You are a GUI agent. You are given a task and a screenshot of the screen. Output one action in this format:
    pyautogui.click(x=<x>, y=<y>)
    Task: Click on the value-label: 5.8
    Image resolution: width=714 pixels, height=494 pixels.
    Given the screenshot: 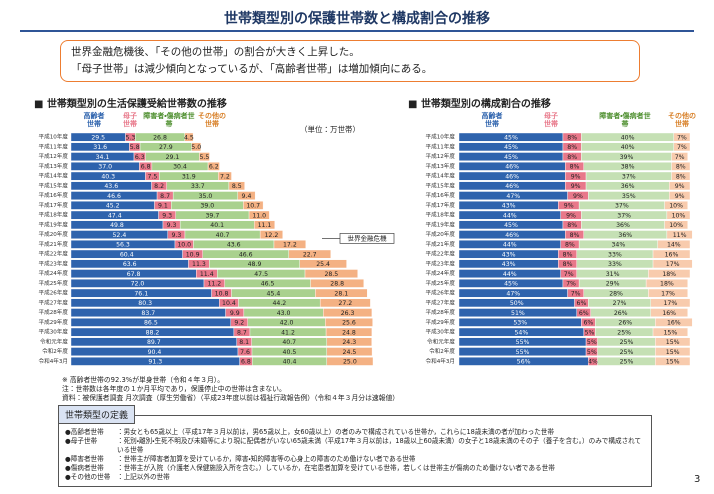 What is the action you would take?
    pyautogui.click(x=135, y=147)
    